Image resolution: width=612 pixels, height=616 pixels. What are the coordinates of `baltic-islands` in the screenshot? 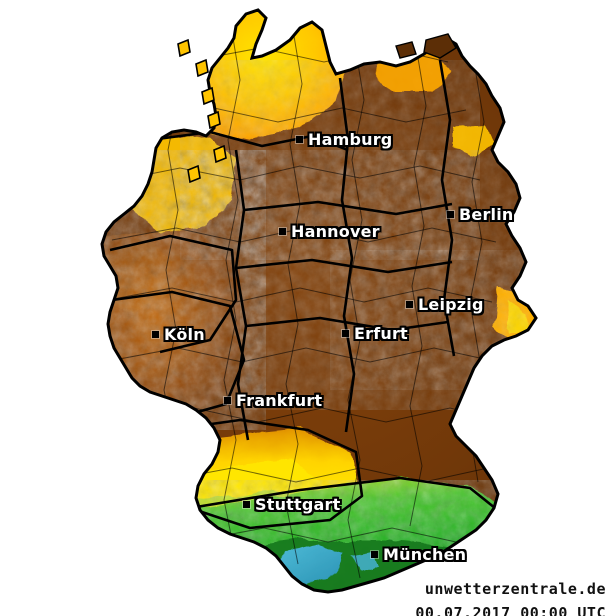 It's located at (426, 46).